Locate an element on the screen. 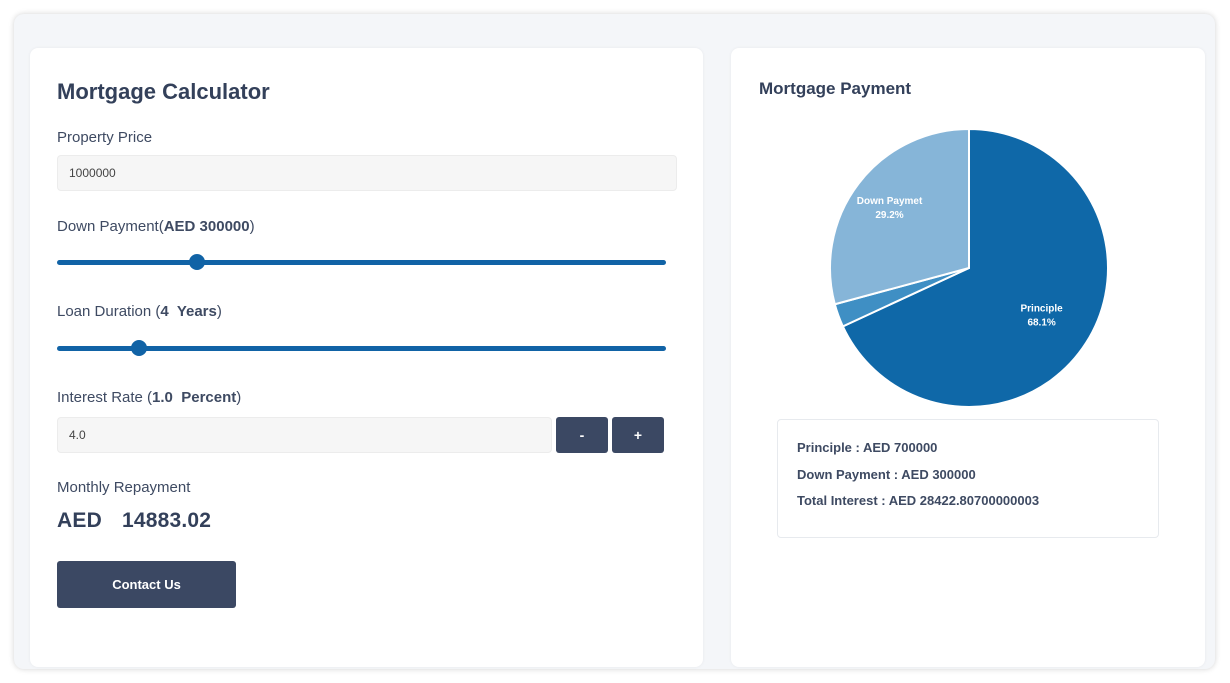 The image size is (1230, 683). contact-us-button: Contact Us is located at coordinates (146, 584).